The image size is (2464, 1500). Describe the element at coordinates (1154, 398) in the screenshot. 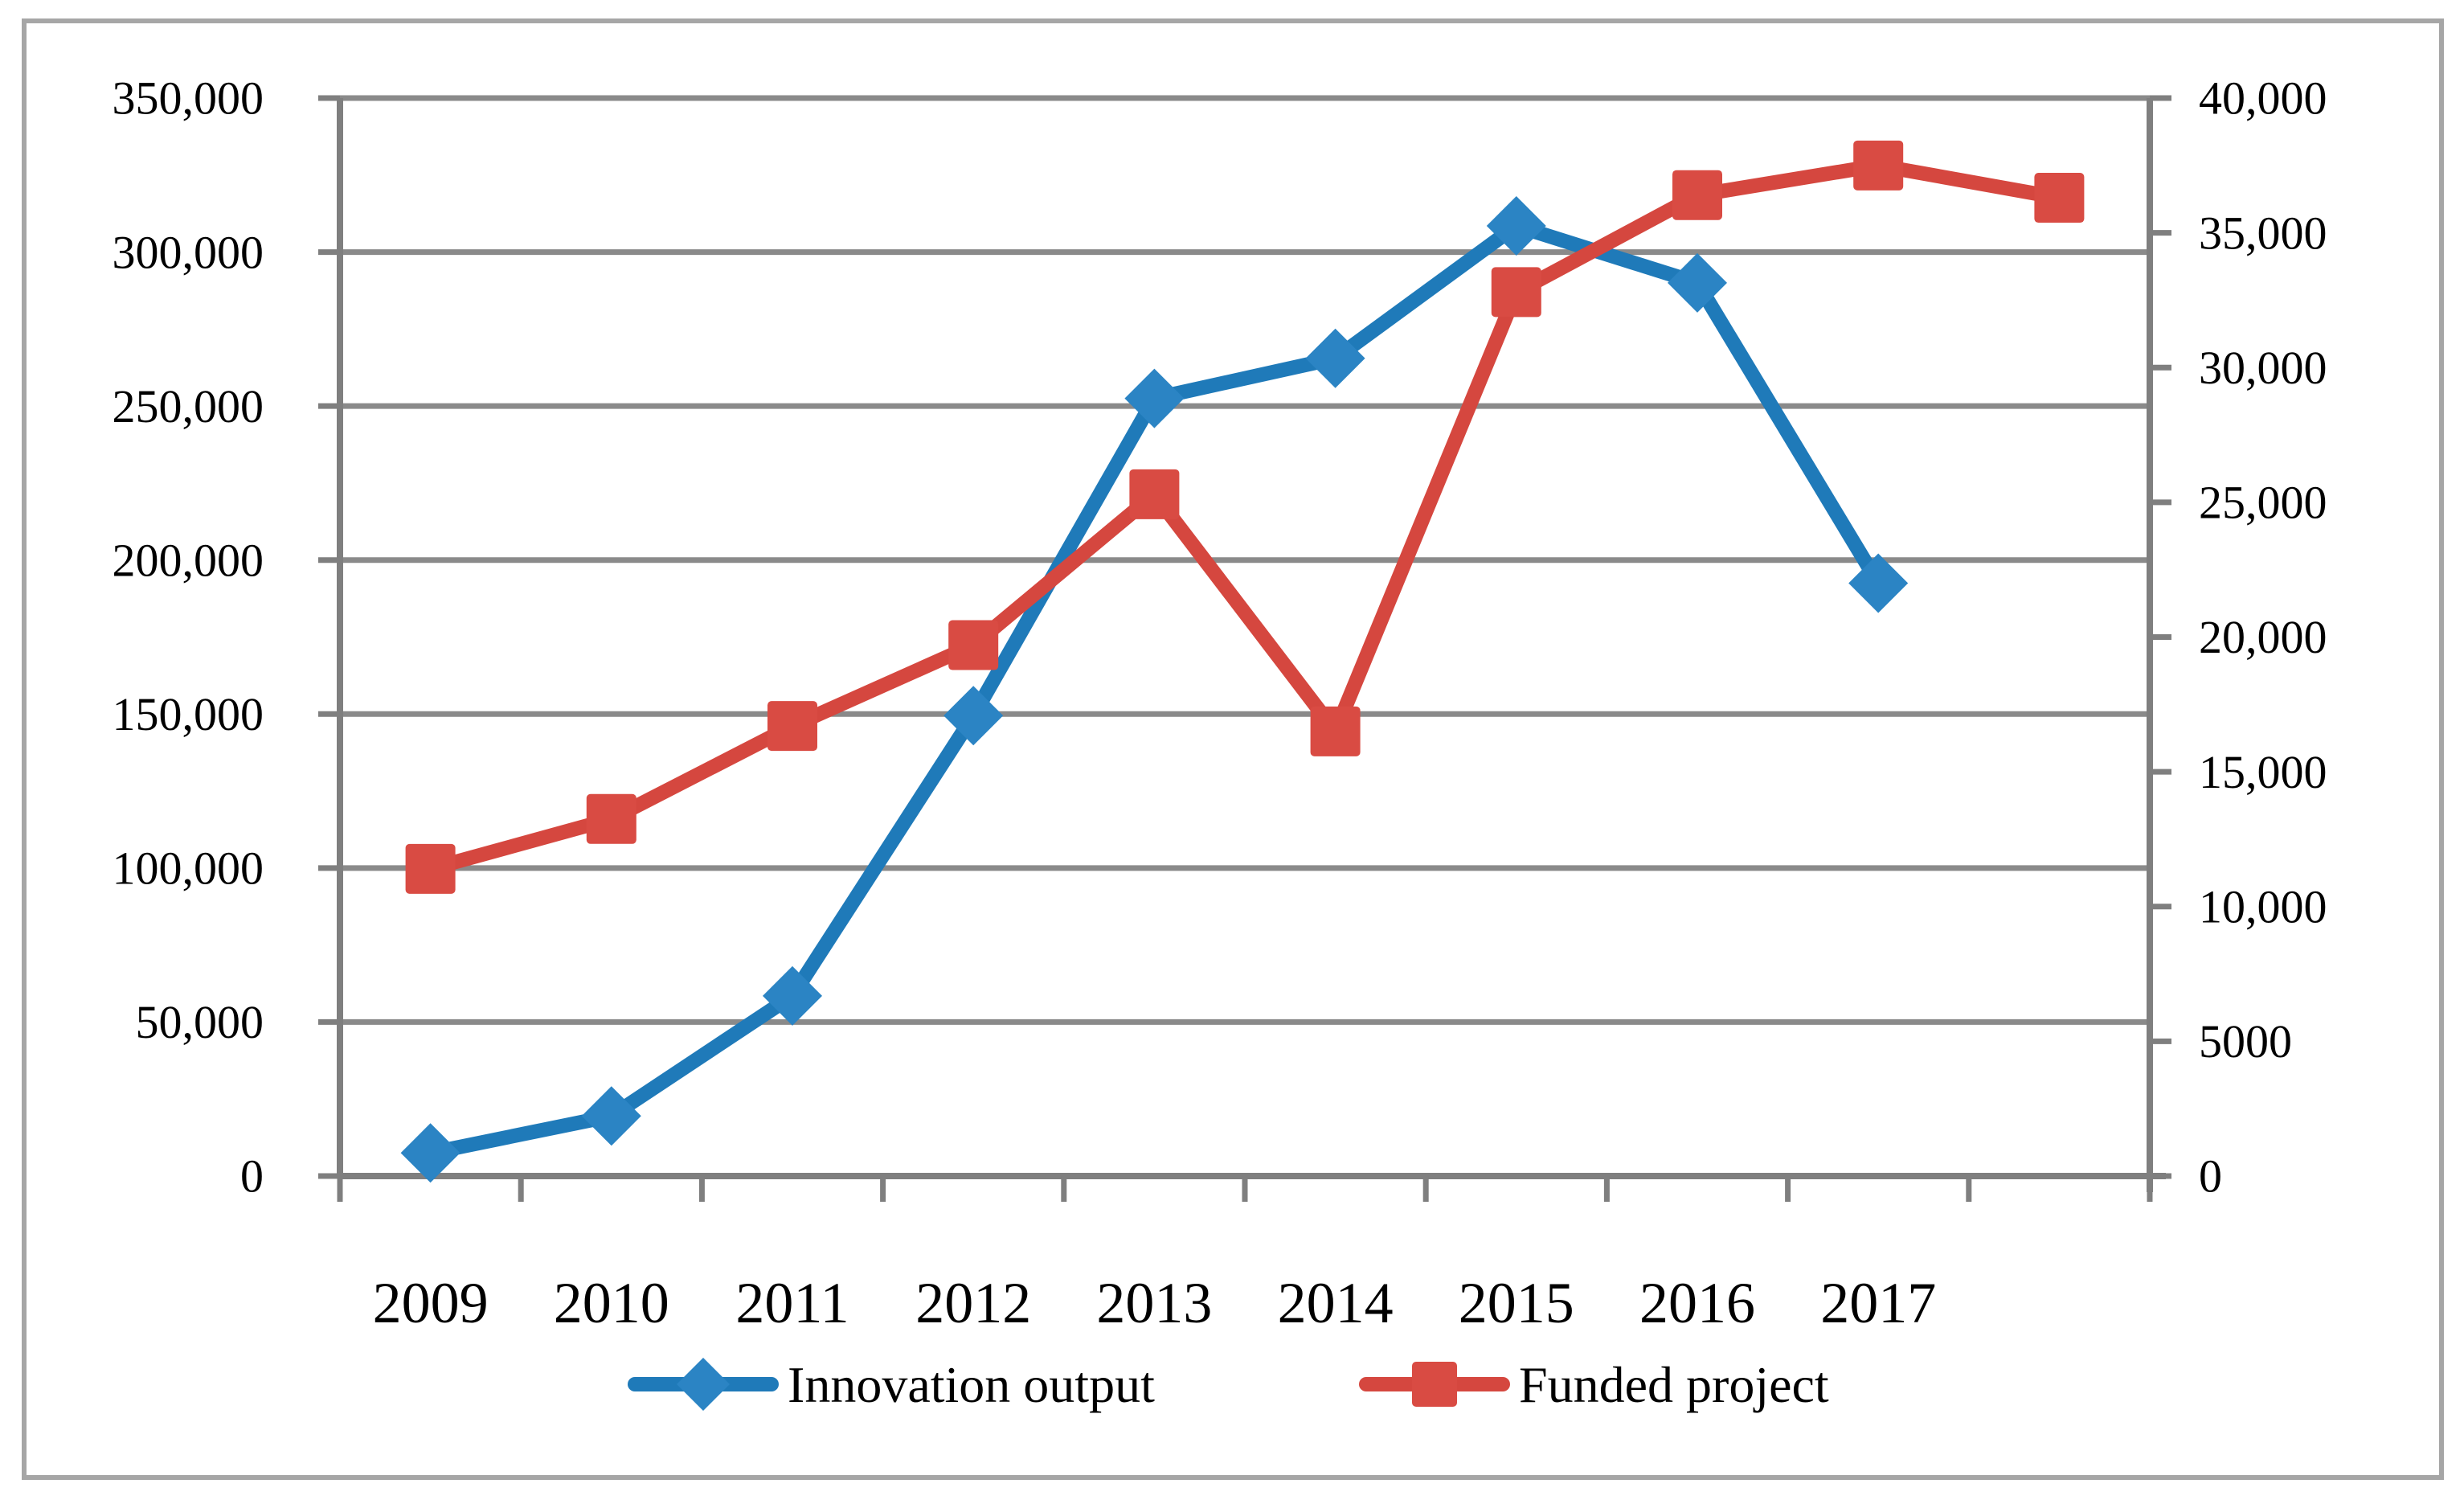

I see `marker-innovation-output-2013` at that location.